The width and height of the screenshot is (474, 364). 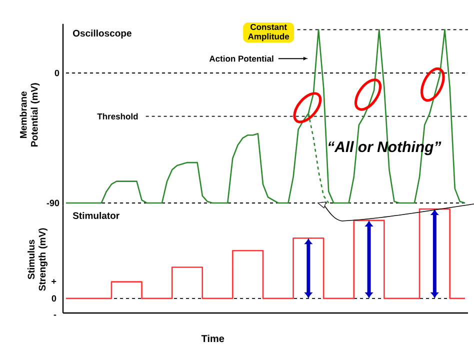 What do you see at coordinates (212, 338) in the screenshot?
I see `x-axis-title: Time` at bounding box center [212, 338].